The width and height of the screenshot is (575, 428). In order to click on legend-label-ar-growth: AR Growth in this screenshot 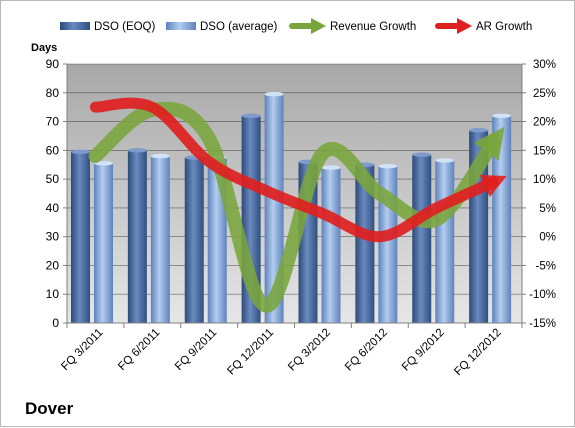, I will do `click(504, 27)`.